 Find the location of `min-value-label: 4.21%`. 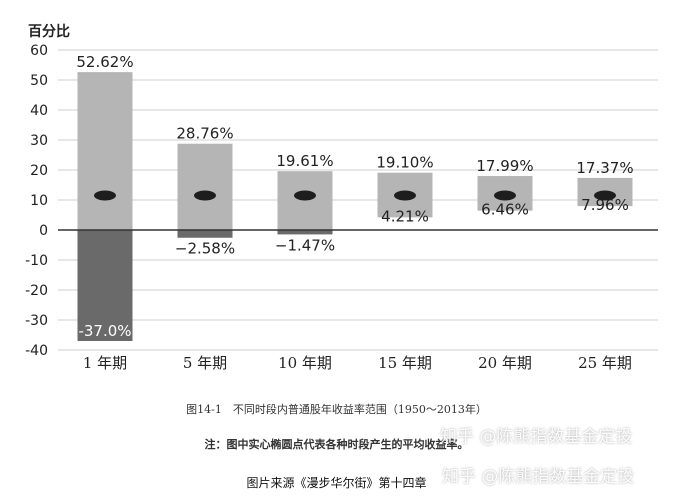

min-value-label: 4.21% is located at coordinates (405, 216).